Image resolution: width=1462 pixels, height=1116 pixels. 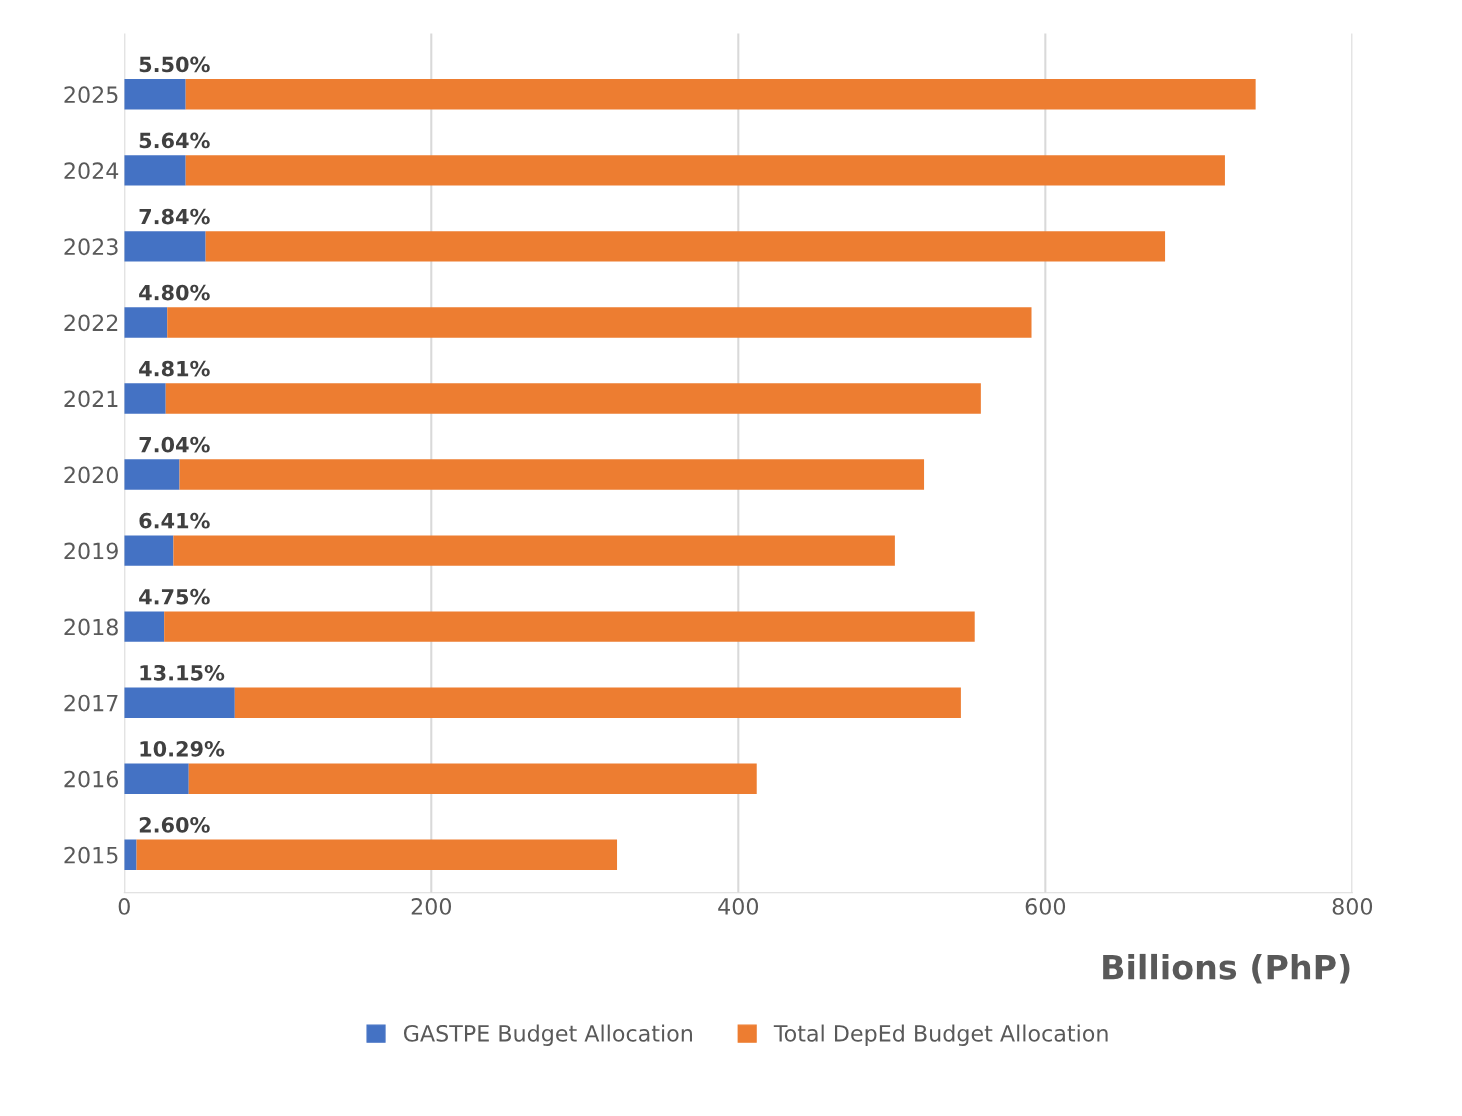 I want to click on annotation: 4.81%, so click(x=174, y=368).